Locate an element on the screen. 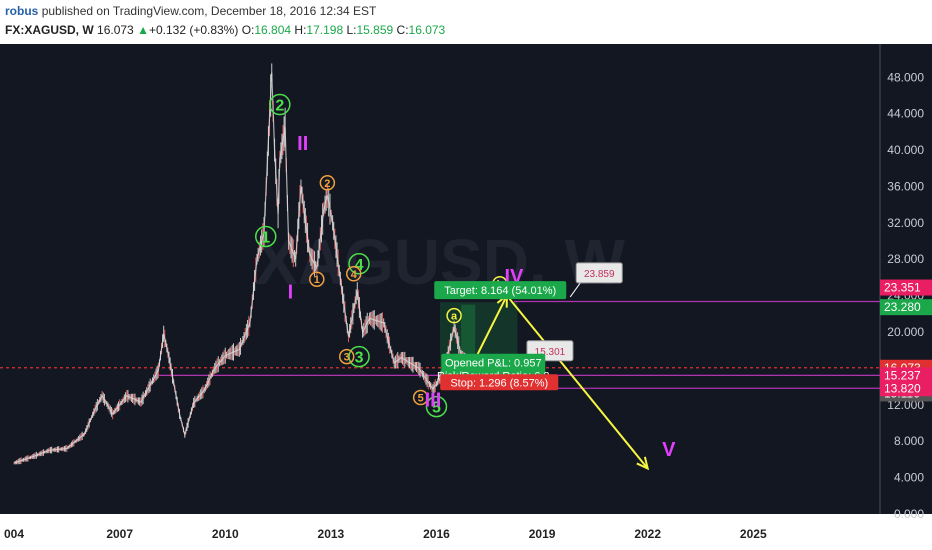  wave-degree-label: II is located at coordinates (302, 144).